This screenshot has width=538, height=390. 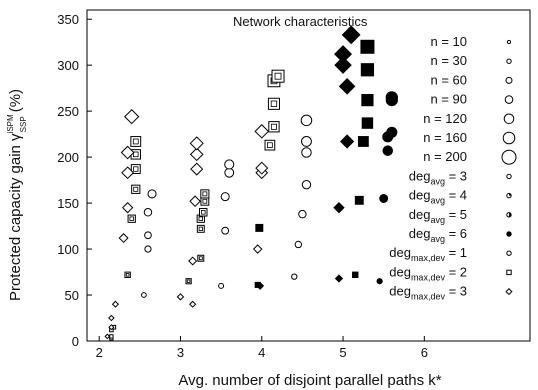 What do you see at coordinates (448, 79) in the screenshot?
I see `legend-label: n = 60` at bounding box center [448, 79].